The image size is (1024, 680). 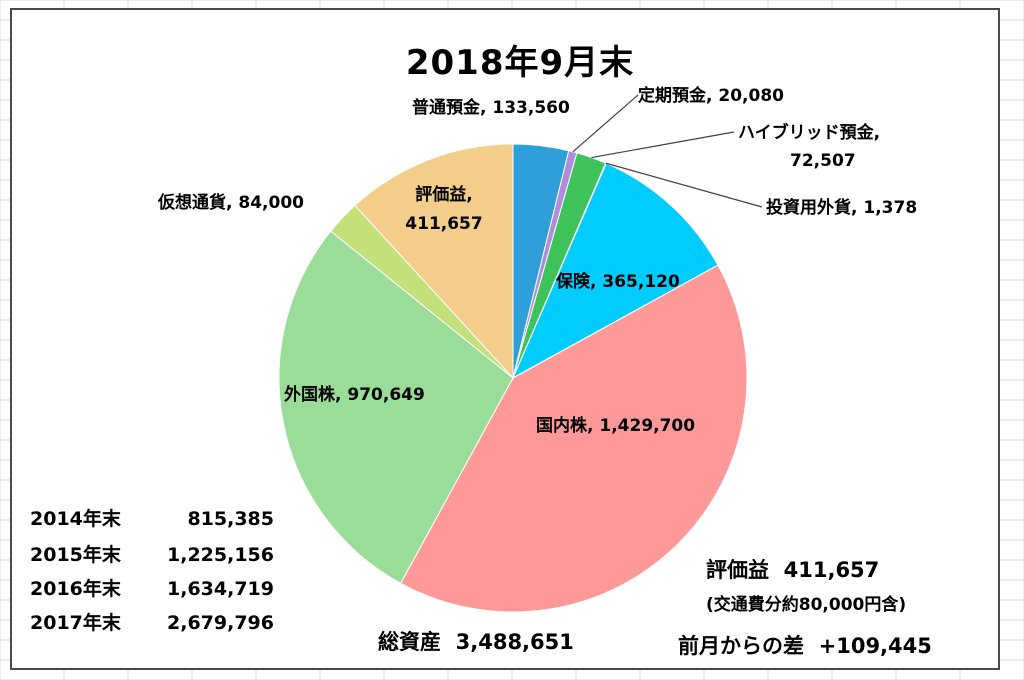 I want to click on slice-label: 仮想通貨, 84,000, so click(x=230, y=202).